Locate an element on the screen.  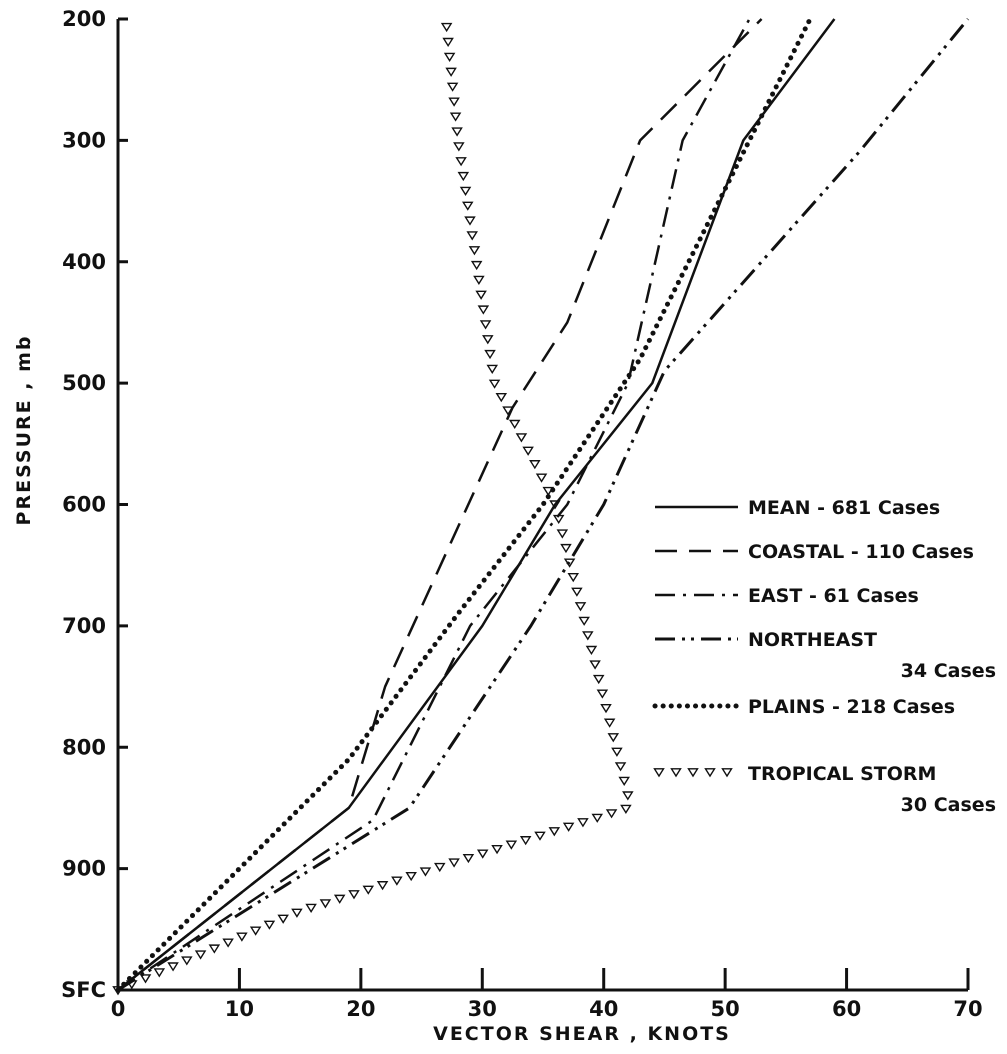
x-tick-label: 40 is located at coordinates (603, 1009).